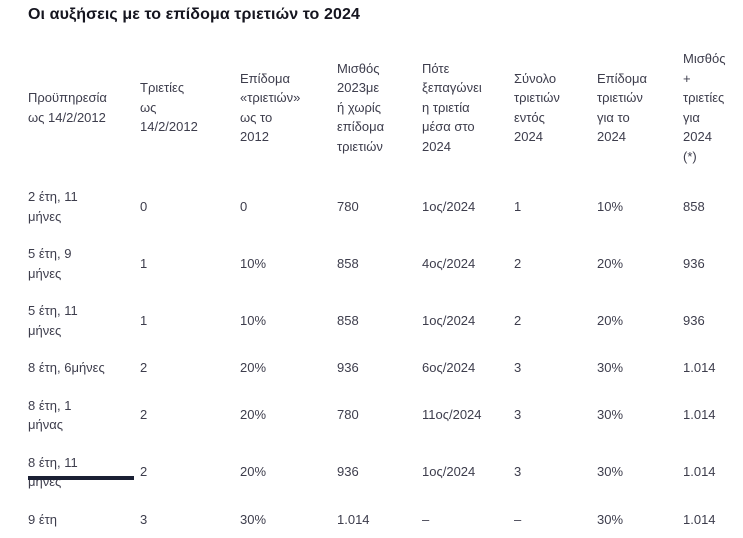 The width and height of the screenshot is (743, 538). Describe the element at coordinates (384, 263) in the screenshot. I see `table-row: 5 έτη, 9 μήνες 1 10% 858 4ος/2024 2 20% 936` at that location.